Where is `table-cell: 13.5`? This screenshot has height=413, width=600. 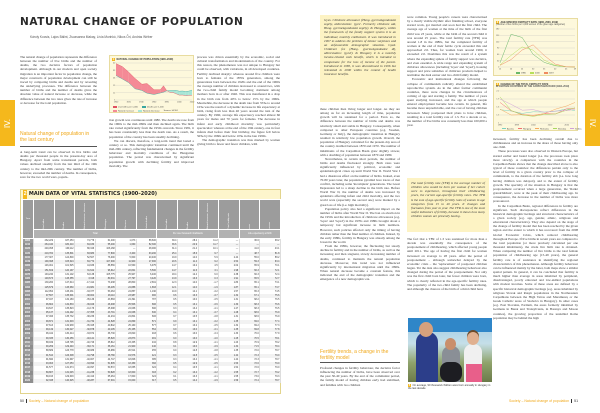 table-cell: 13.5 is located at coordinates (188, 317).